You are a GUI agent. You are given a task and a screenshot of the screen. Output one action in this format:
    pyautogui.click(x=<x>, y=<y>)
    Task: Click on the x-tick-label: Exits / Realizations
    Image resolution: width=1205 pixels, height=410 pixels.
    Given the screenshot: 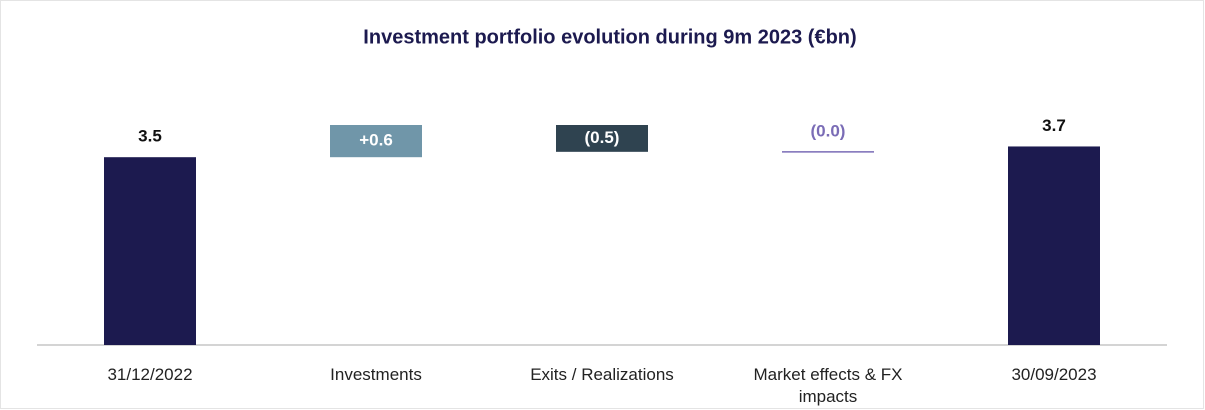 What is the action you would take?
    pyautogui.click(x=602, y=374)
    